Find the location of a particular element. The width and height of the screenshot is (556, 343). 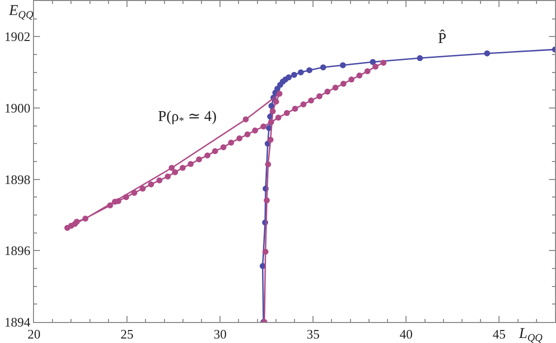

series-label: P(ρ$_{*}$ ≃ 4) is located at coordinates (187, 118).